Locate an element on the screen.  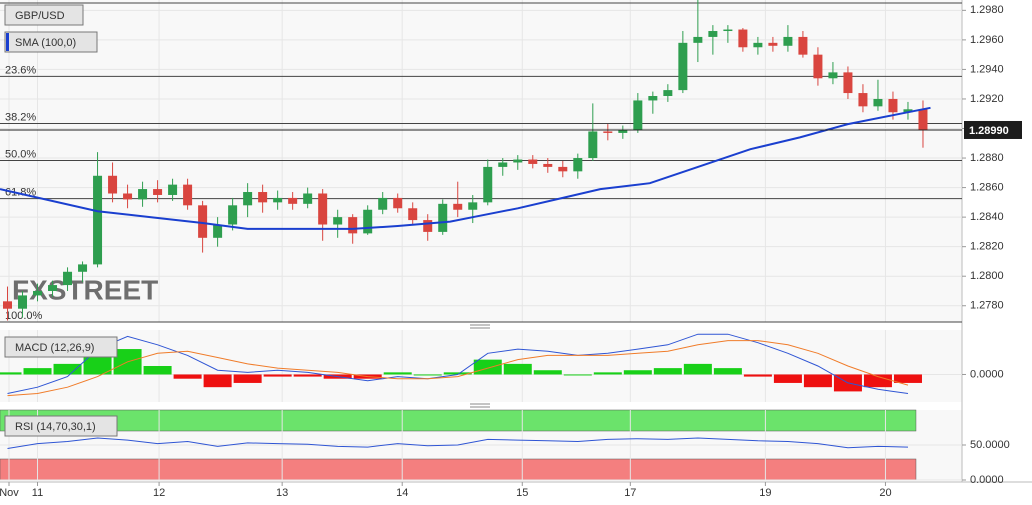
y-tick-label: 1.2980 is located at coordinates (987, 10).